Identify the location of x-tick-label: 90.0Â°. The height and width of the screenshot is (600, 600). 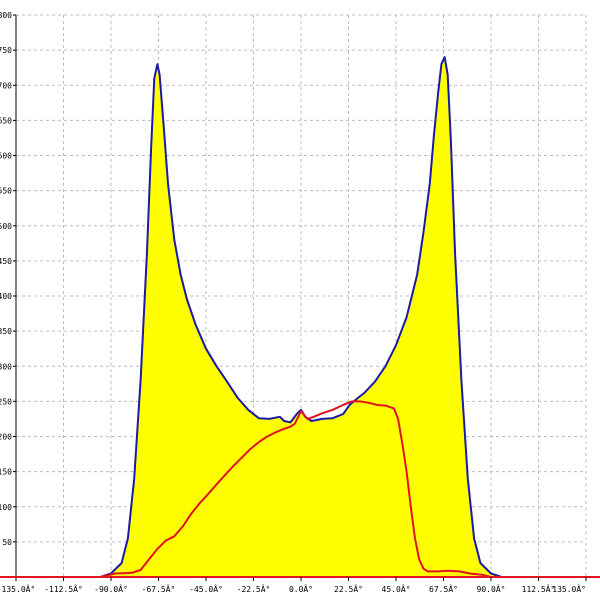
(491, 588).